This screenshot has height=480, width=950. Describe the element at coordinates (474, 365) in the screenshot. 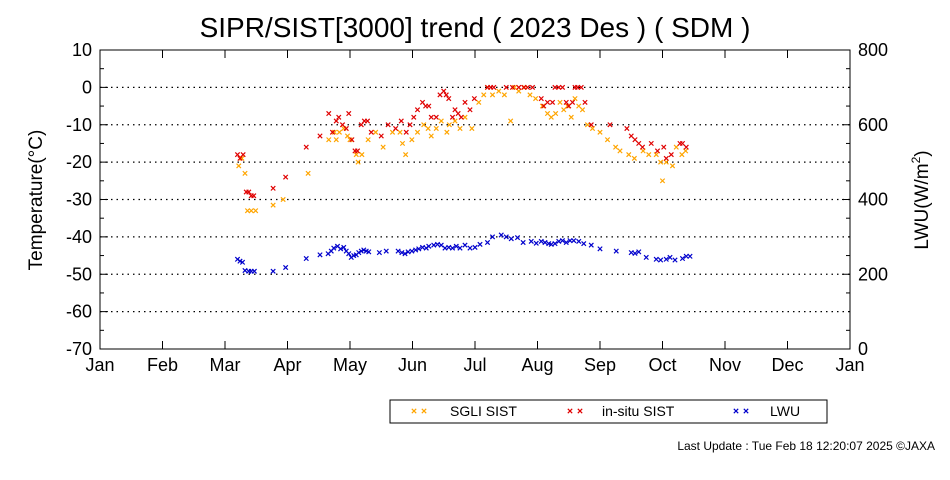

I see `x-tick-label: Jul` at that location.